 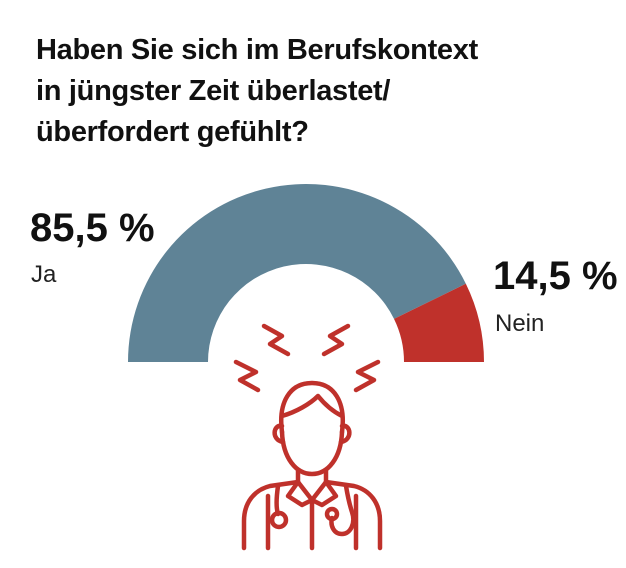 What do you see at coordinates (44, 274) in the screenshot?
I see `category-label-ja: Ja` at bounding box center [44, 274].